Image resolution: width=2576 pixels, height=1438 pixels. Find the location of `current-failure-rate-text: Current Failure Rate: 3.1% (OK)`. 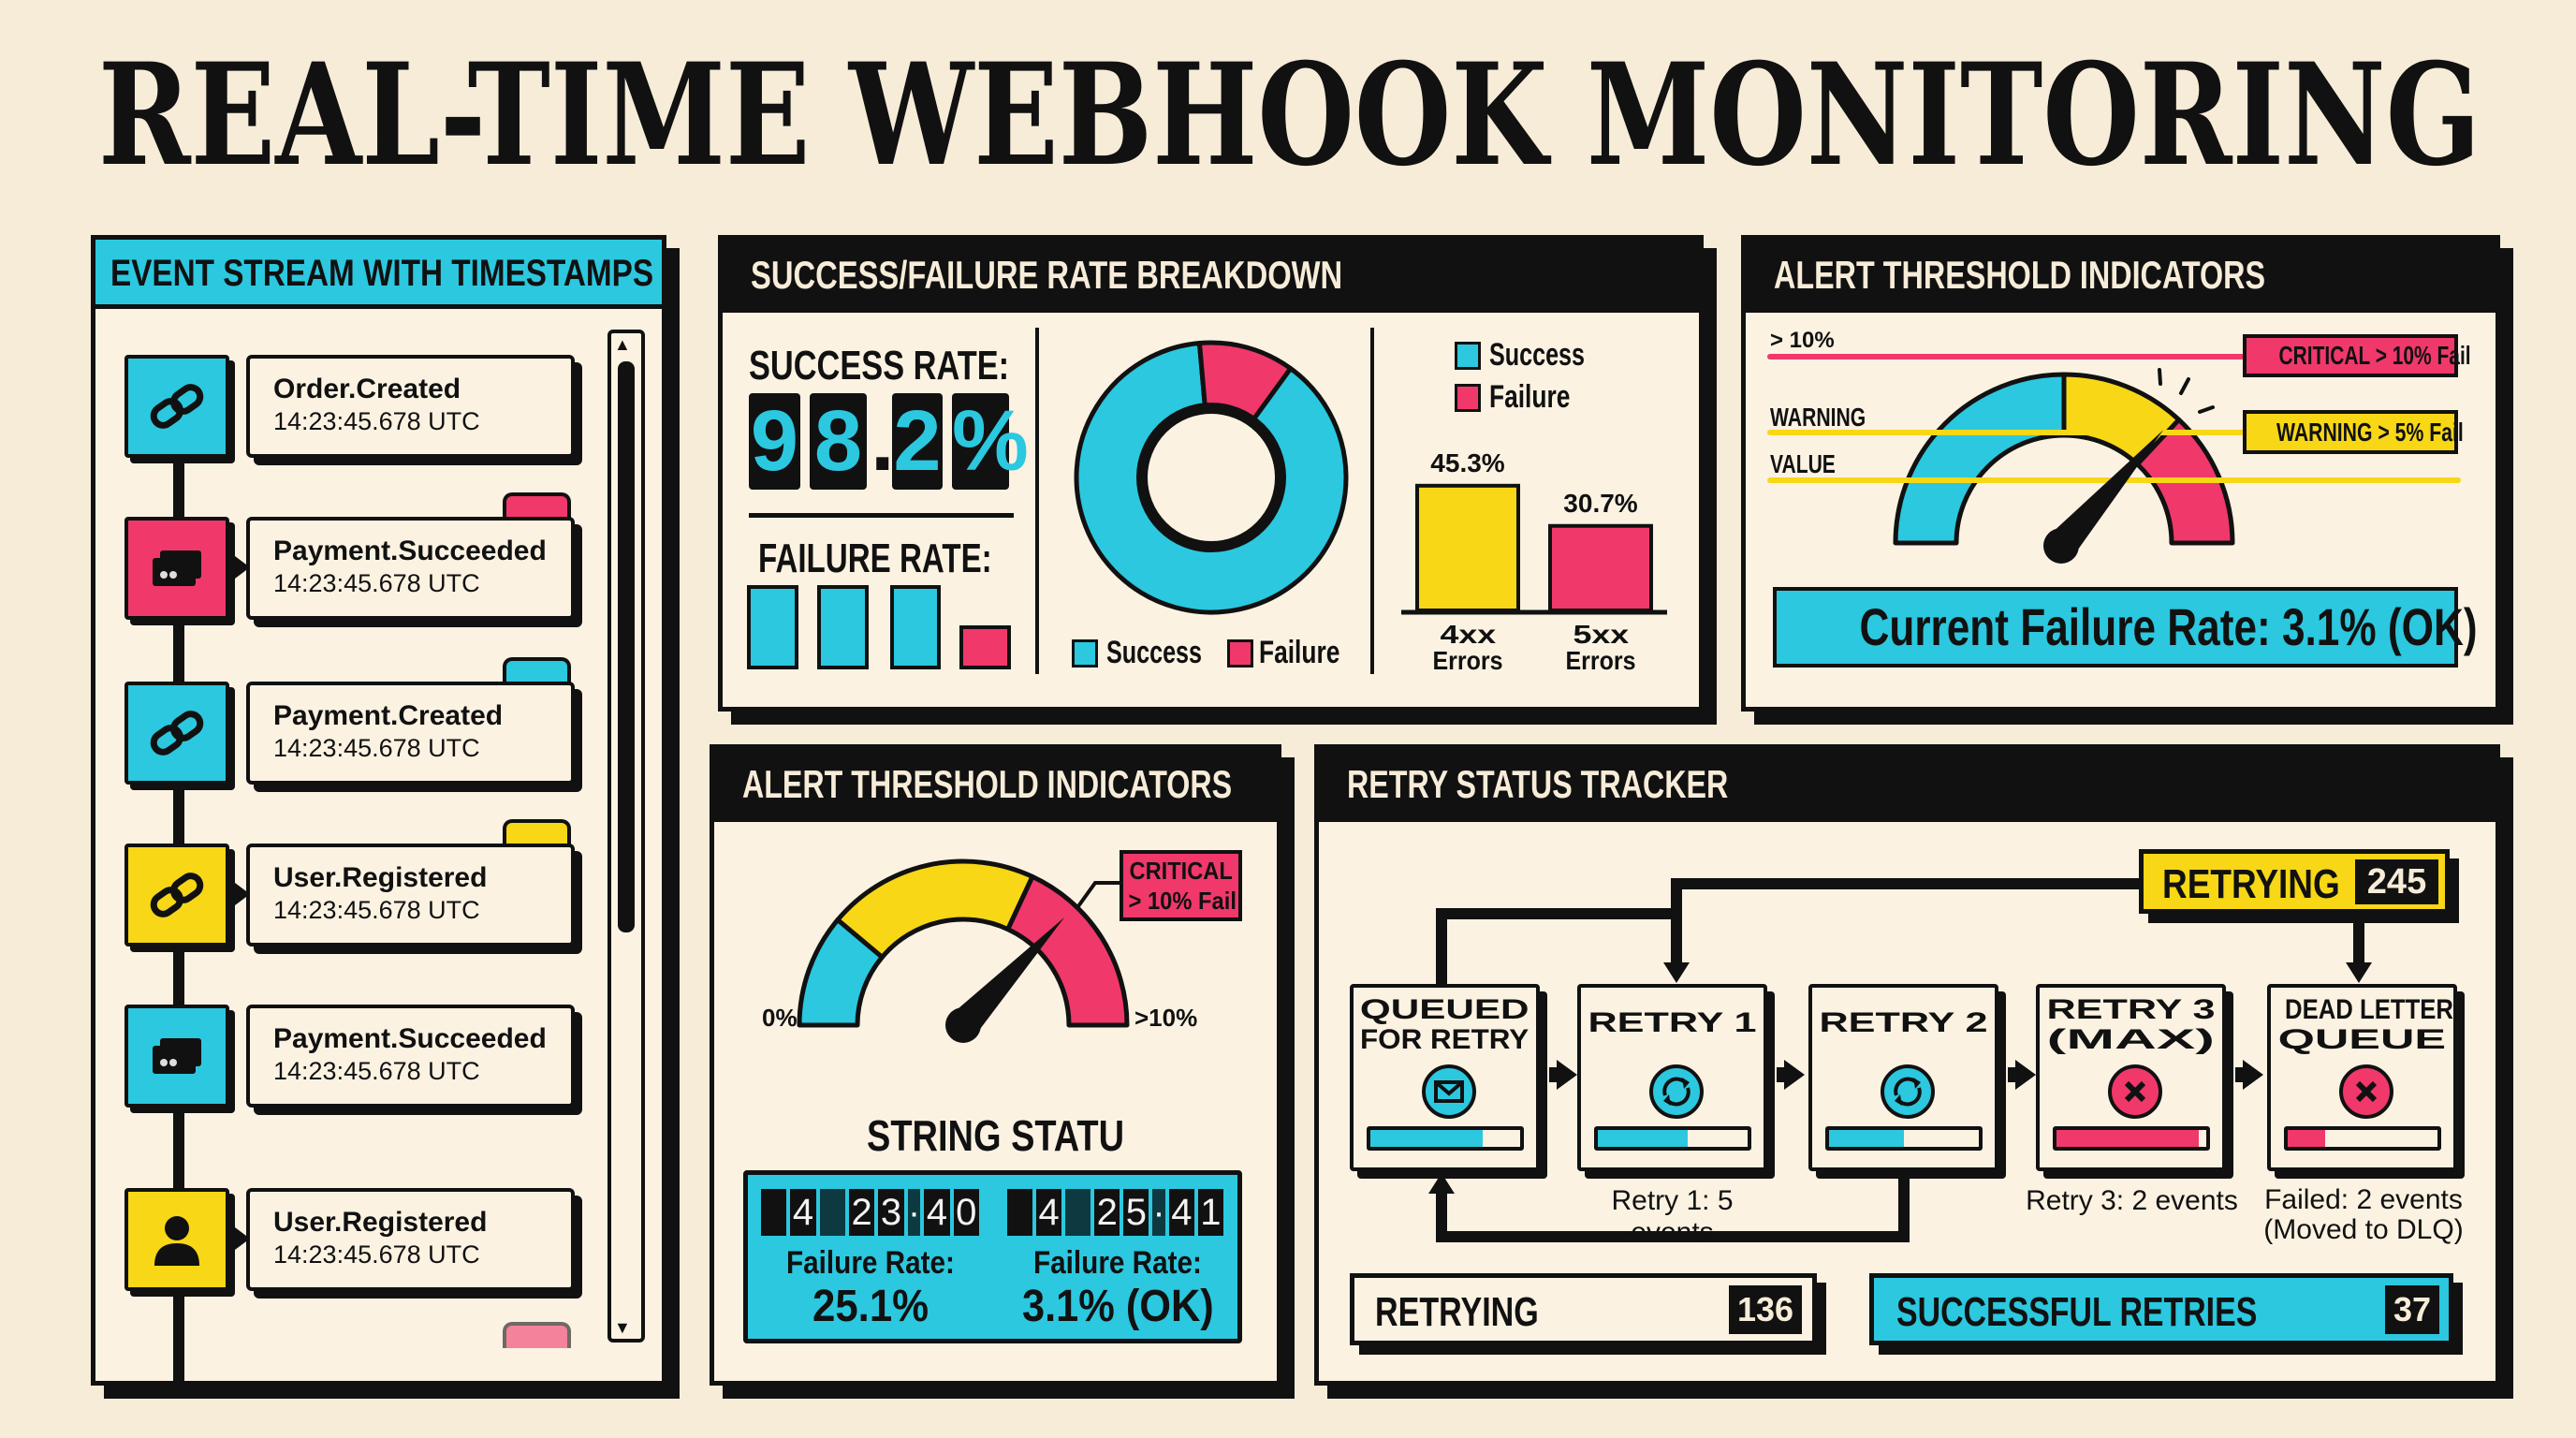

current-failure-rate-text: Current Failure Rate: 3.1% (OK) is located at coordinates (2168, 626).